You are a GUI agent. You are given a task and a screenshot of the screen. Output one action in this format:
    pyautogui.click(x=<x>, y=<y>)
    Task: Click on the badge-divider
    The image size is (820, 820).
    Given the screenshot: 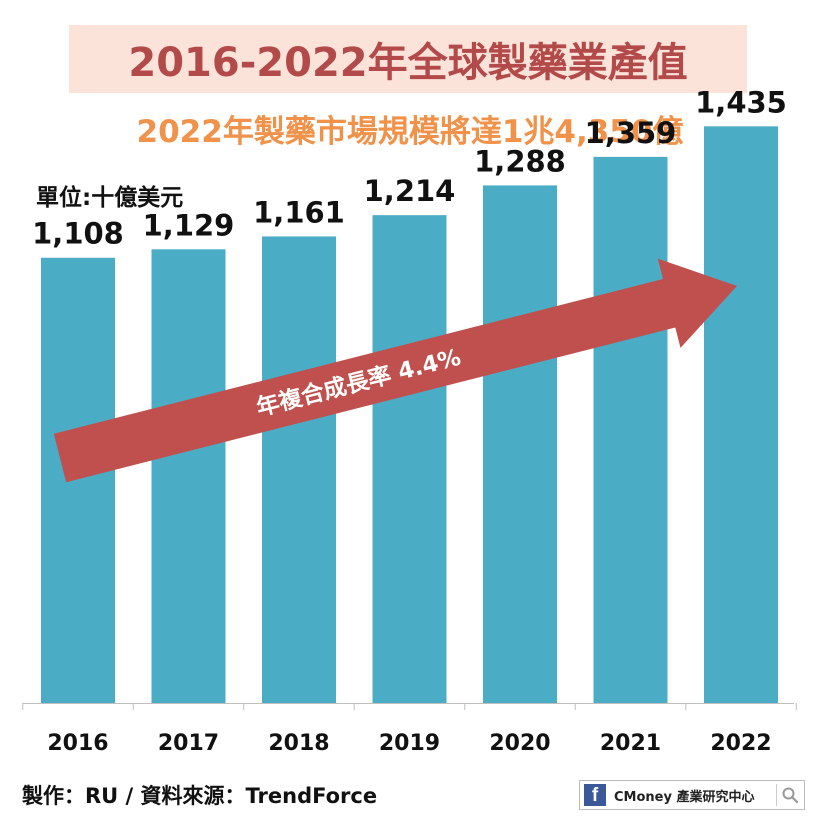 What is the action you would take?
    pyautogui.click(x=776, y=795)
    